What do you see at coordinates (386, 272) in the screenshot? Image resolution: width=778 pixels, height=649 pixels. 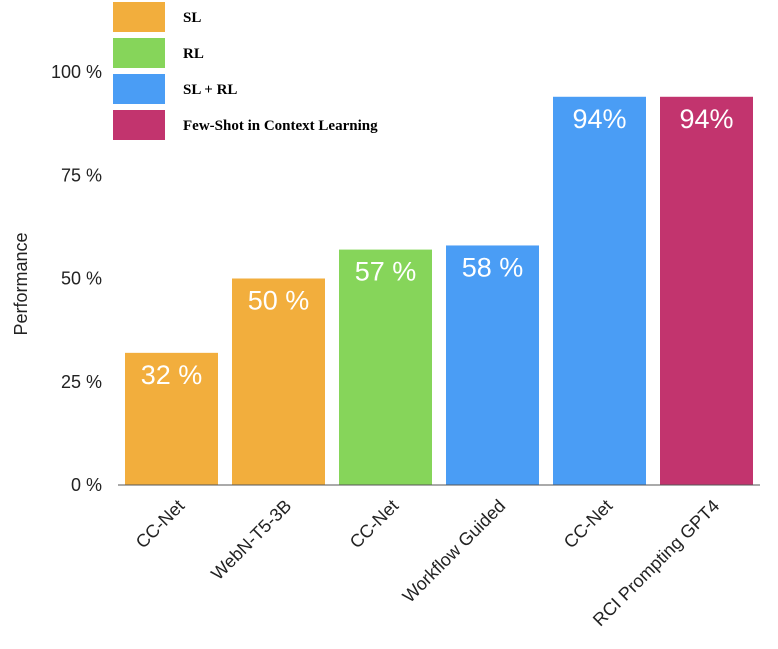 I see `data-label: 57 %` at bounding box center [386, 272].